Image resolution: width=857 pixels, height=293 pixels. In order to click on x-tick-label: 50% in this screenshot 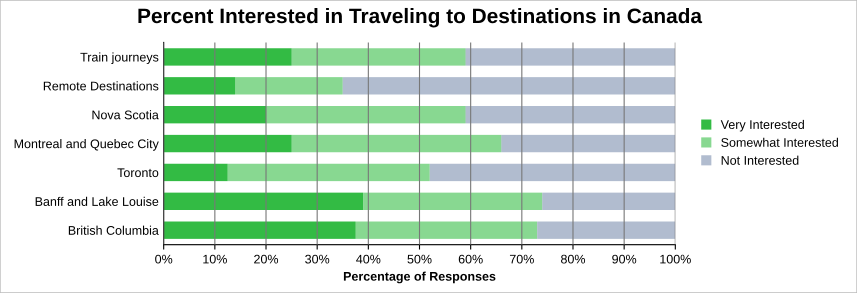, I will do `click(419, 259)`.